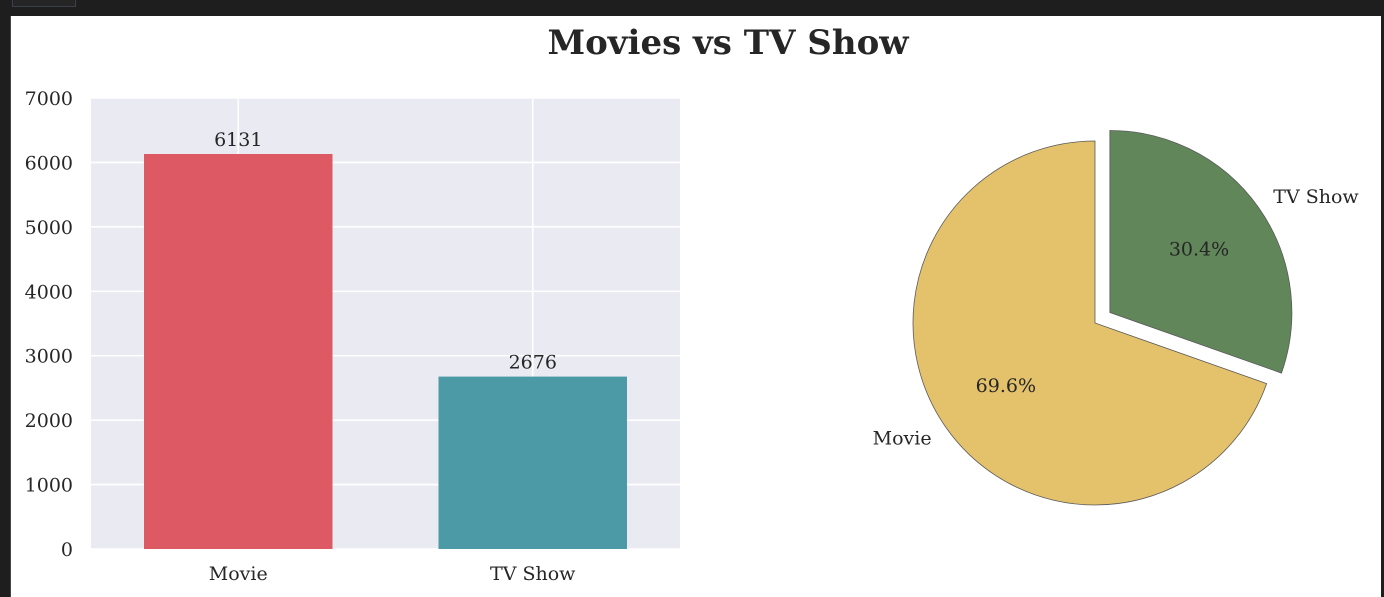 The image size is (1384, 597). What do you see at coordinates (49, 99) in the screenshot?
I see `y-tick-label: 7000` at bounding box center [49, 99].